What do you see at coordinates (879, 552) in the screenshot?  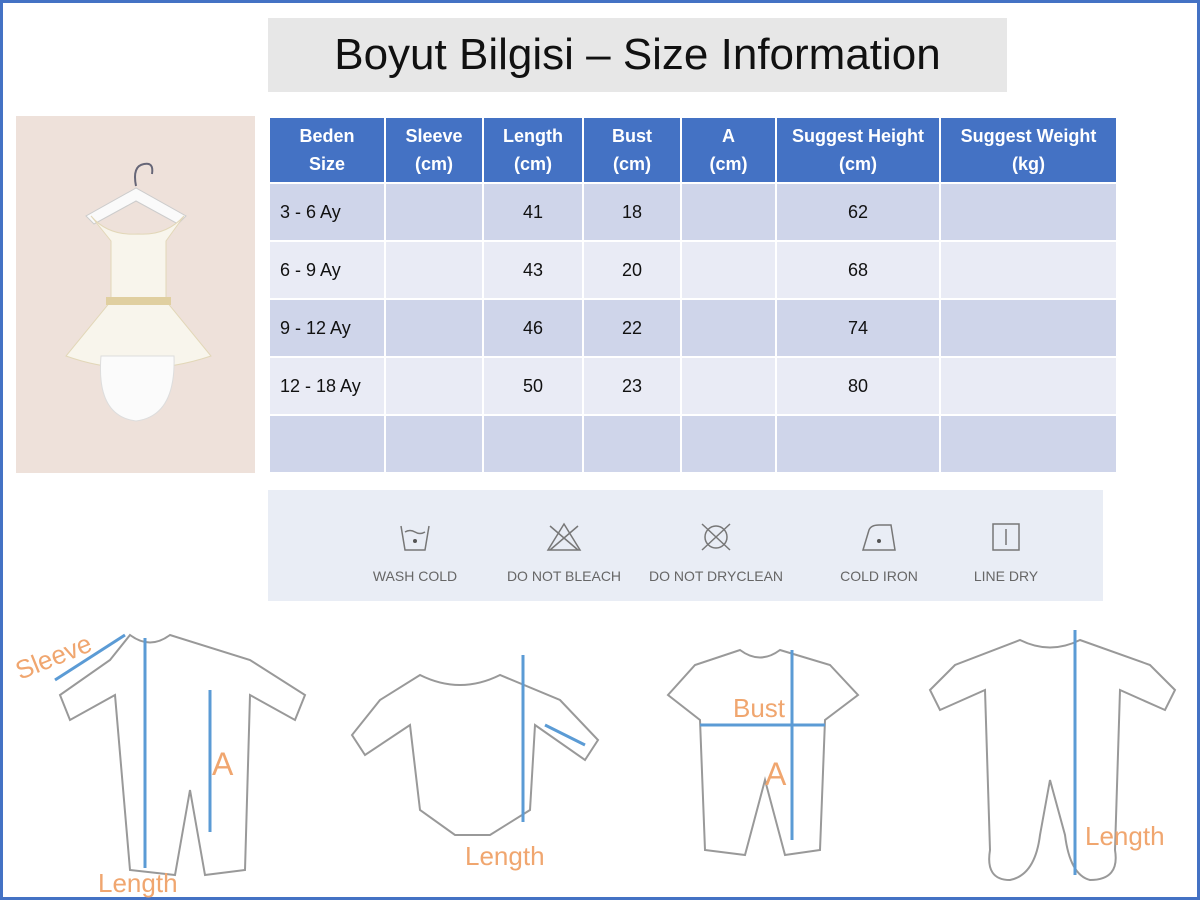 I see `care-cold-iron: COLD IRON` at bounding box center [879, 552].